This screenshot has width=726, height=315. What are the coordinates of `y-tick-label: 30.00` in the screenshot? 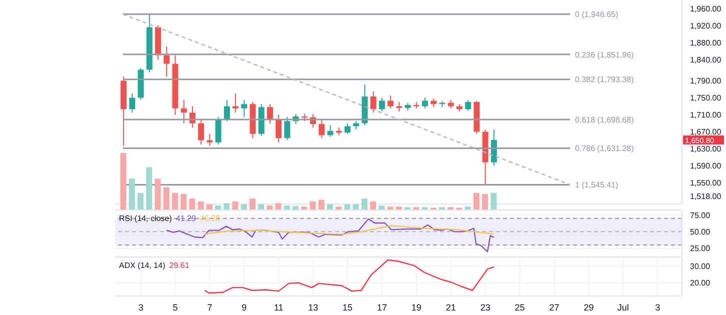 It's located at (700, 267).